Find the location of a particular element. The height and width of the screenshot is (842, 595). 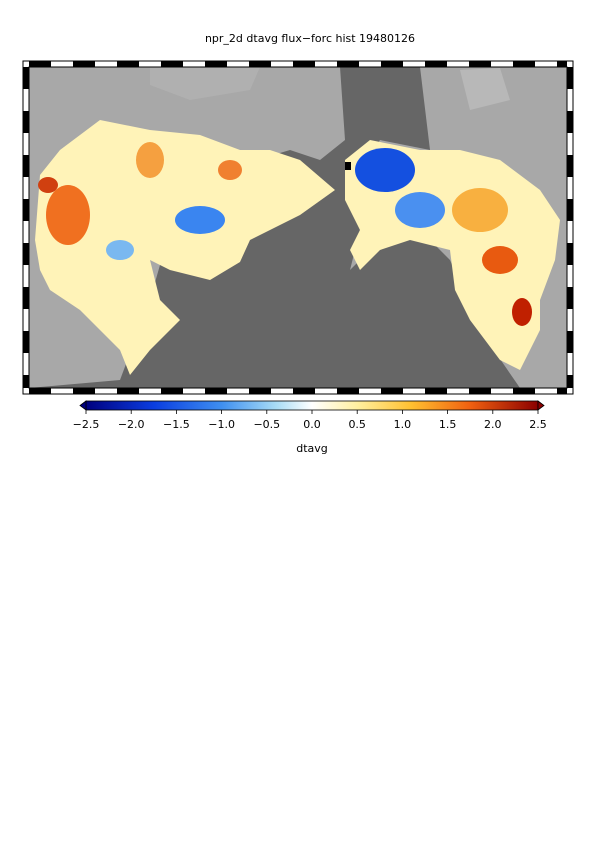

colorbar: −2.5 −2.0 −1.5 −1.0 −0.5 0.0 0.5 1.0 1.5 2.0 2.5 is located at coordinates (310, 415).